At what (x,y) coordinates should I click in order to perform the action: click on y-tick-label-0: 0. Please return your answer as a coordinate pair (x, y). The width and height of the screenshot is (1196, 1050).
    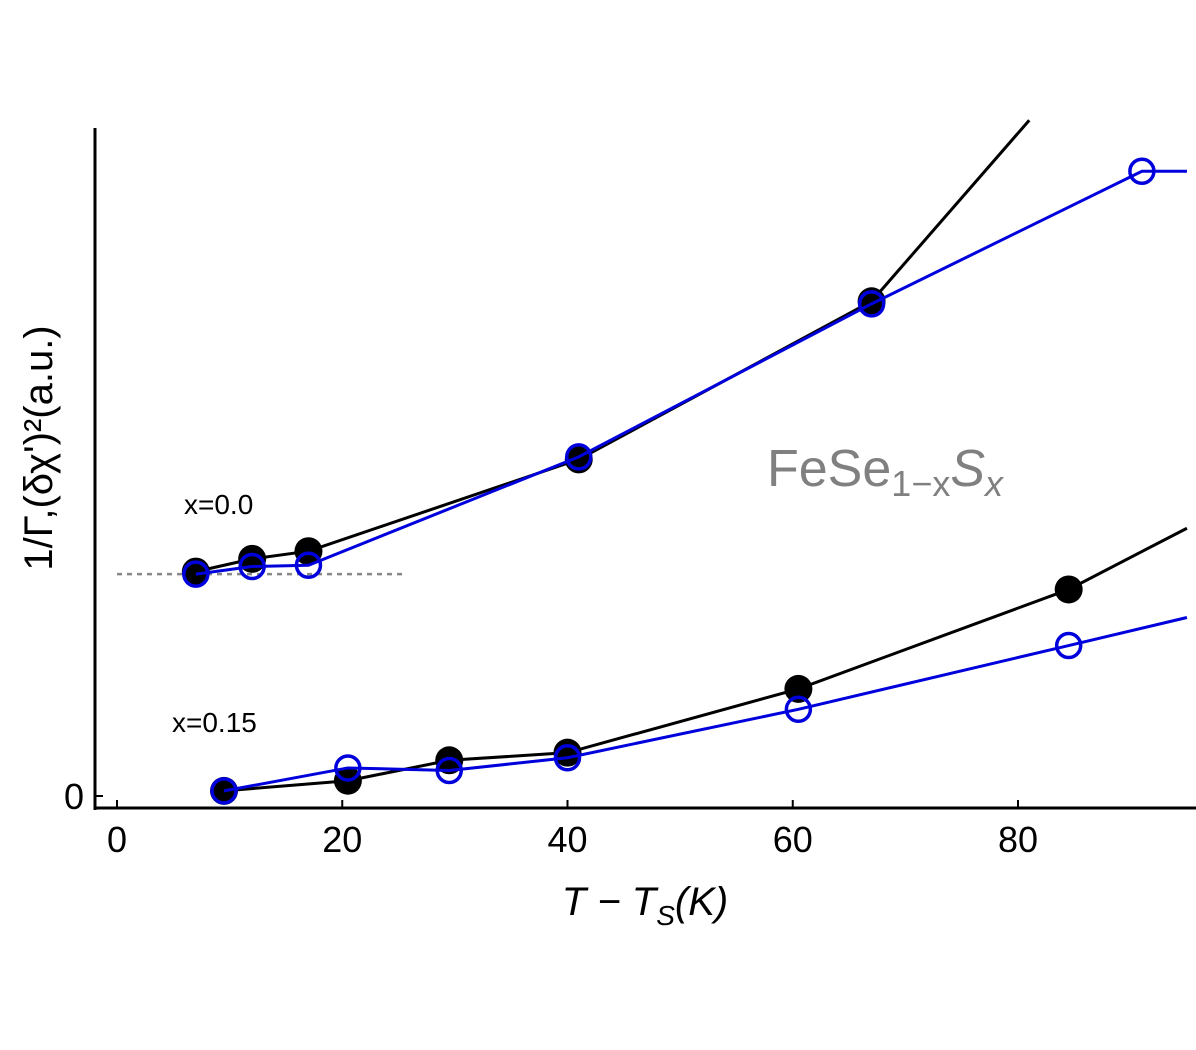
    Looking at the image, I should click on (74, 796).